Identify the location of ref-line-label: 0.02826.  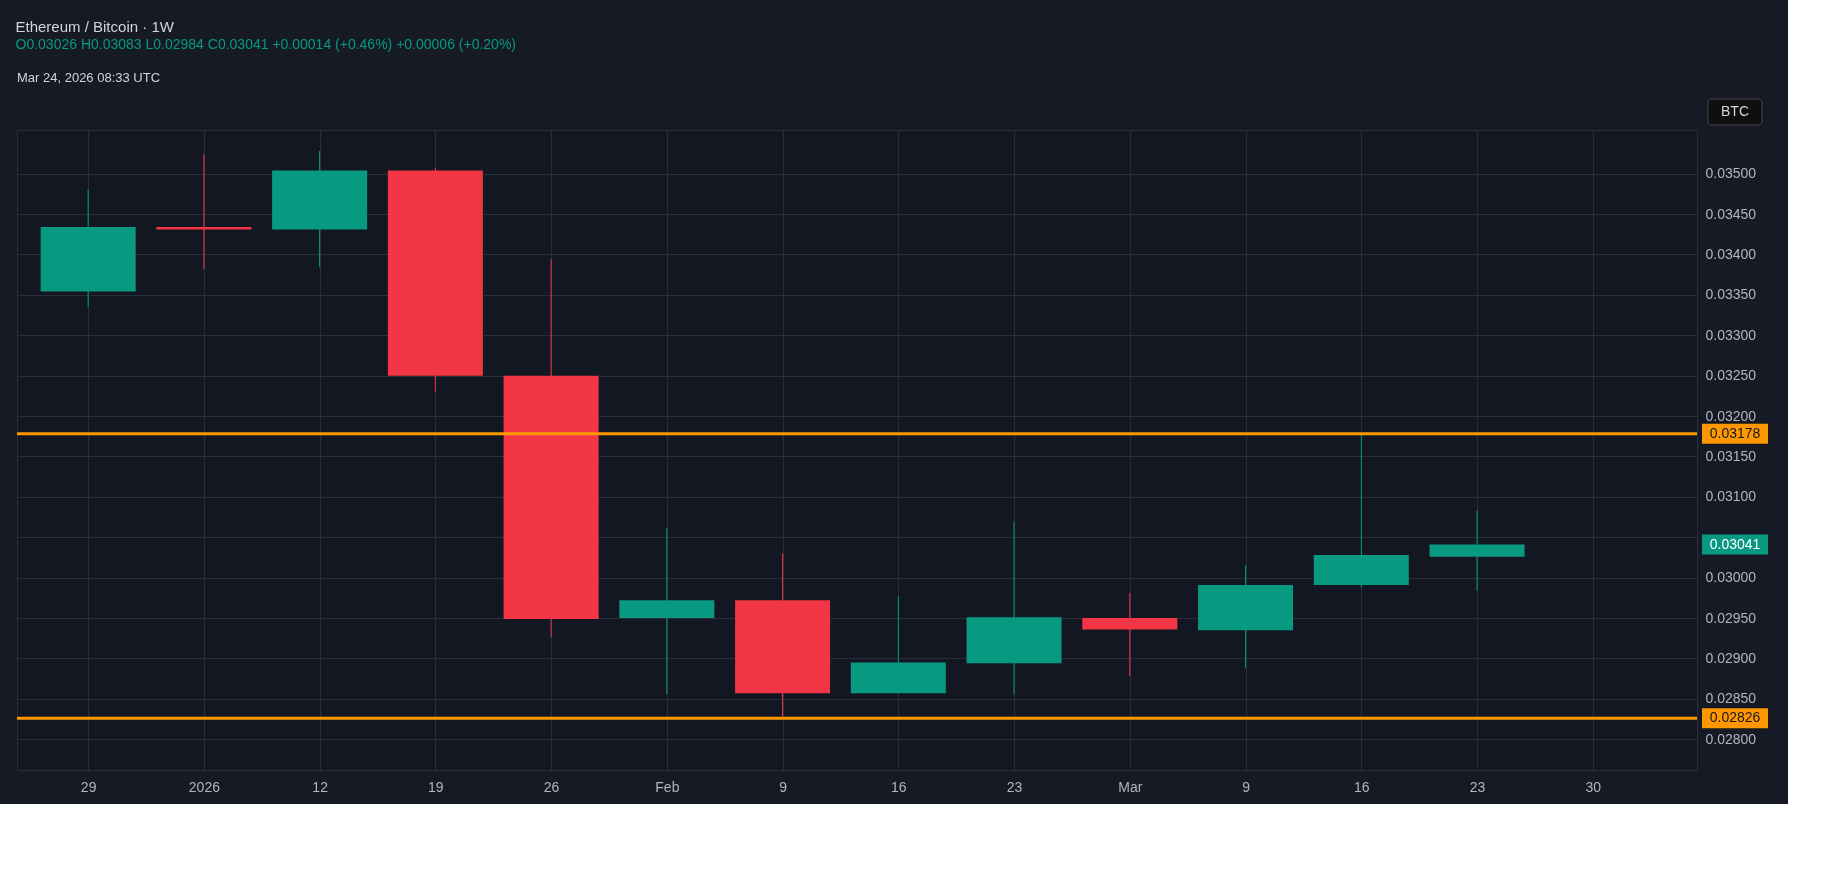
(1735, 717).